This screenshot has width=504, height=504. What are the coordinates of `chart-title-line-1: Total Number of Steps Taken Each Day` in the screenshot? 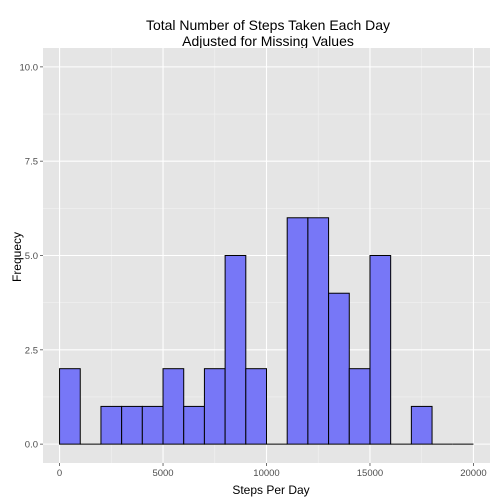 It's located at (268, 25).